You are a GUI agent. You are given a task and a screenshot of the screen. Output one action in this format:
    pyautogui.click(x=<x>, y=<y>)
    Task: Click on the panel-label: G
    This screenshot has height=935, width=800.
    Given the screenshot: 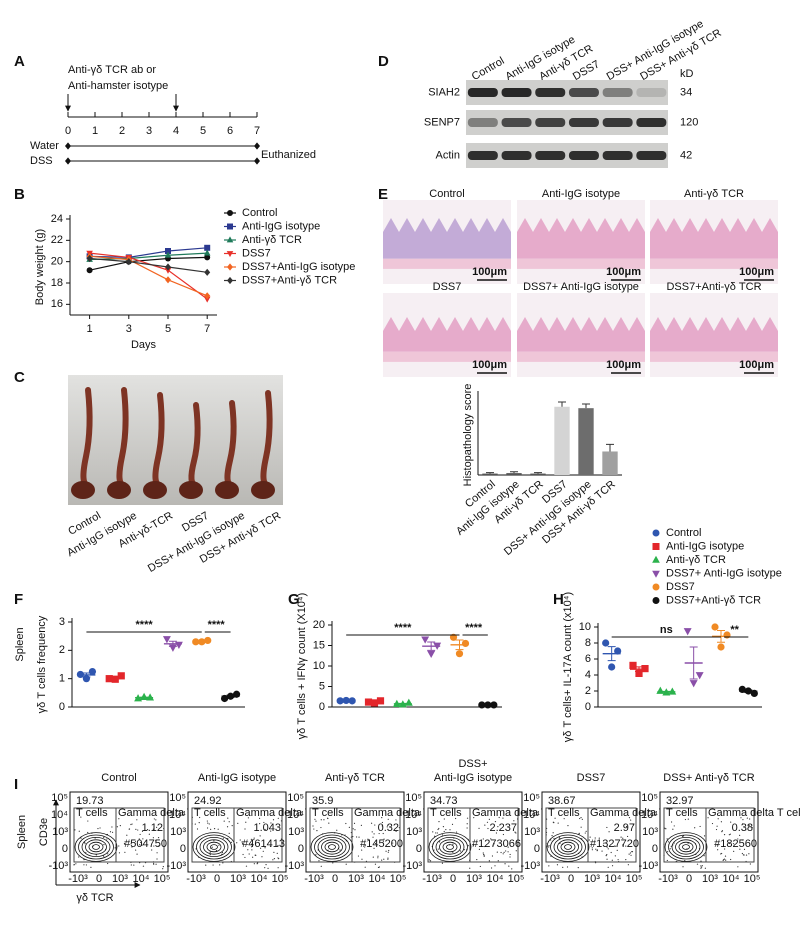 What is the action you would take?
    pyautogui.click(x=294, y=599)
    